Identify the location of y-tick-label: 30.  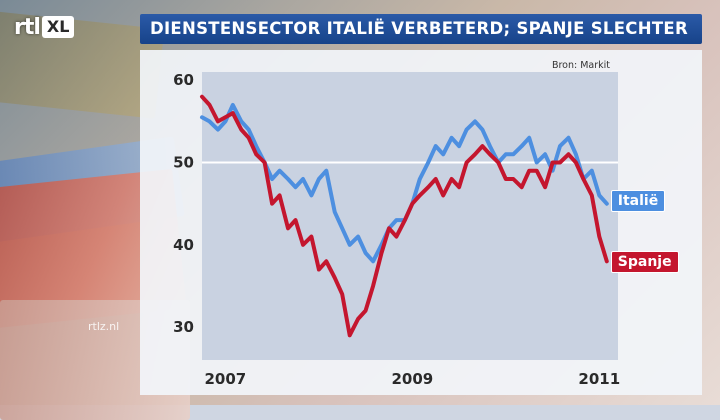
(183, 327).